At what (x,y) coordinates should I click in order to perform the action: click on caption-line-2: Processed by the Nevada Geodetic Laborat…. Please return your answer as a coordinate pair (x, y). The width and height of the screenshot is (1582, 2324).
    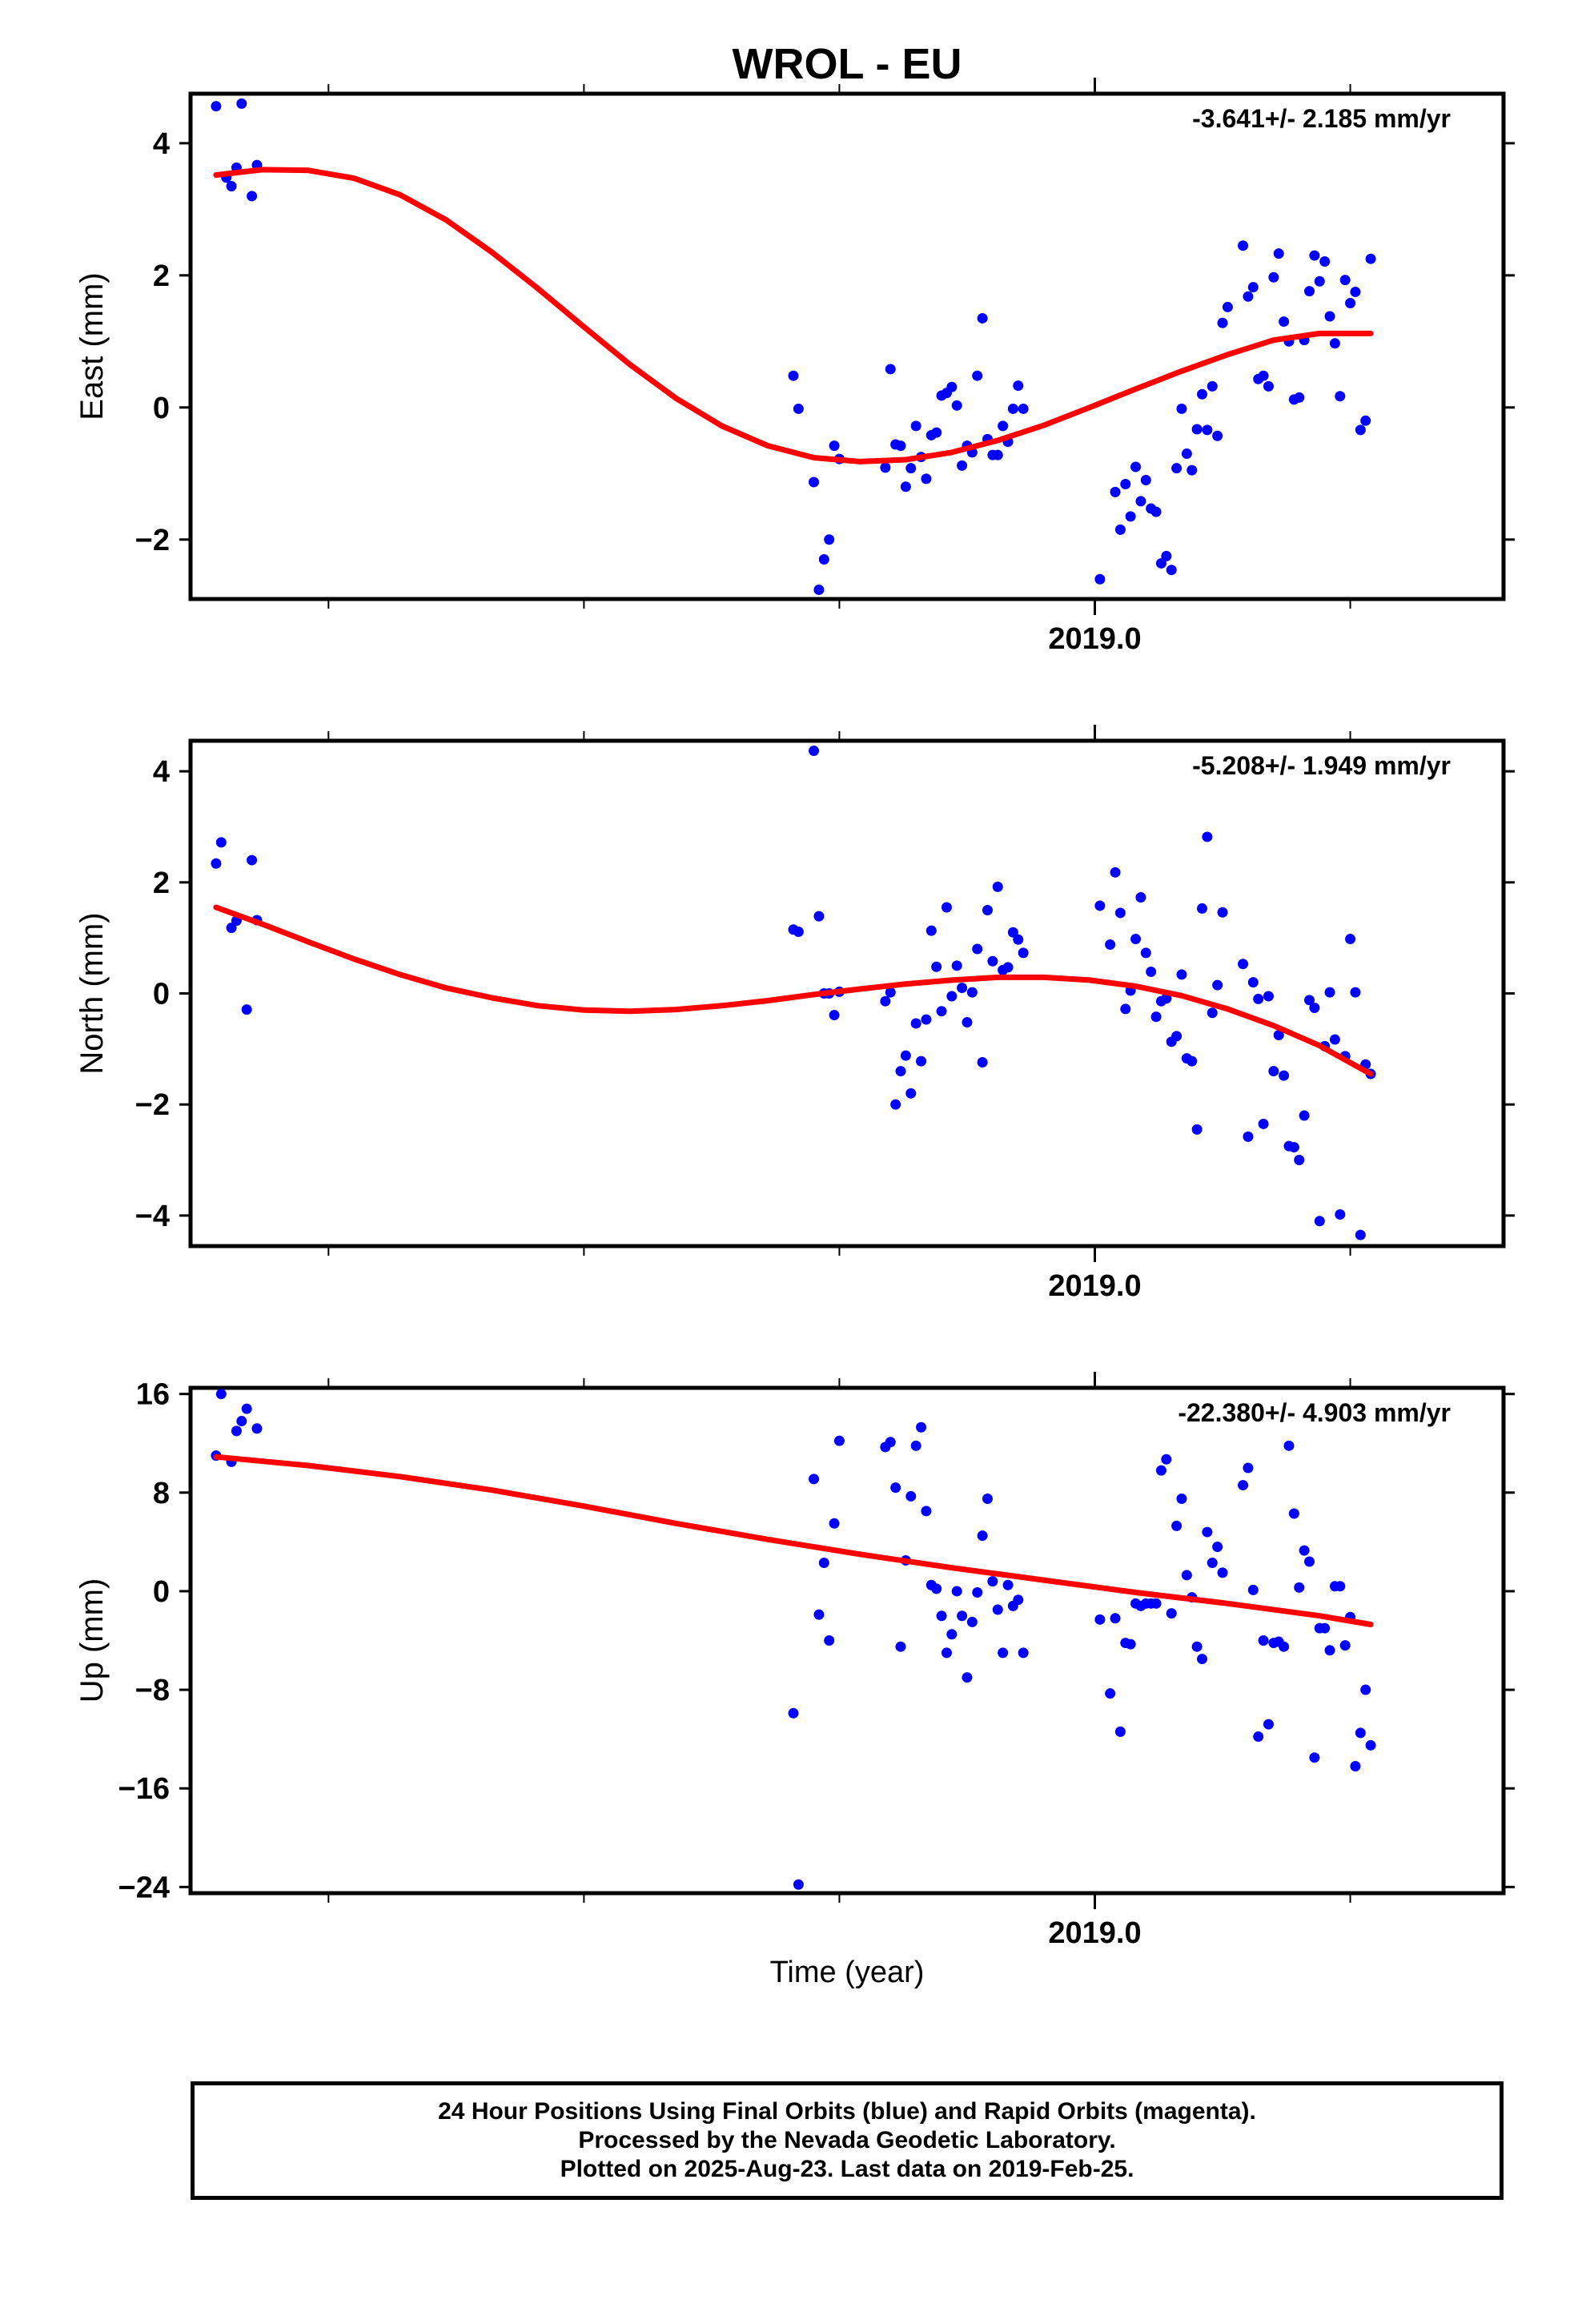
    Looking at the image, I should click on (847, 2140).